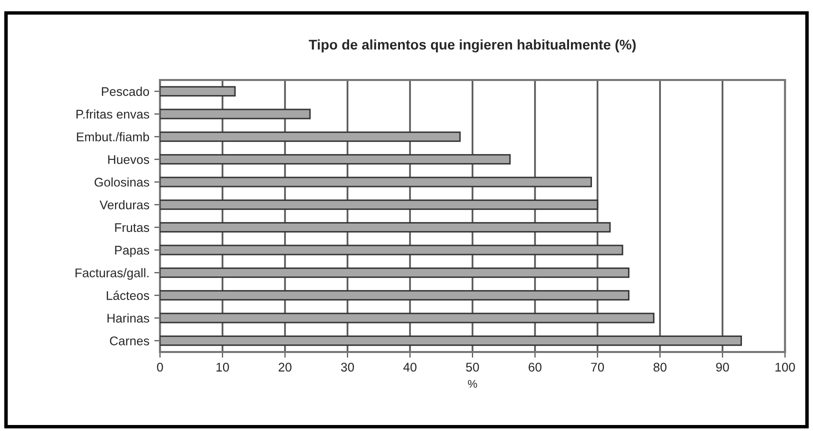  Describe the element at coordinates (473, 384) in the screenshot. I see `x-axis-title: %` at that location.